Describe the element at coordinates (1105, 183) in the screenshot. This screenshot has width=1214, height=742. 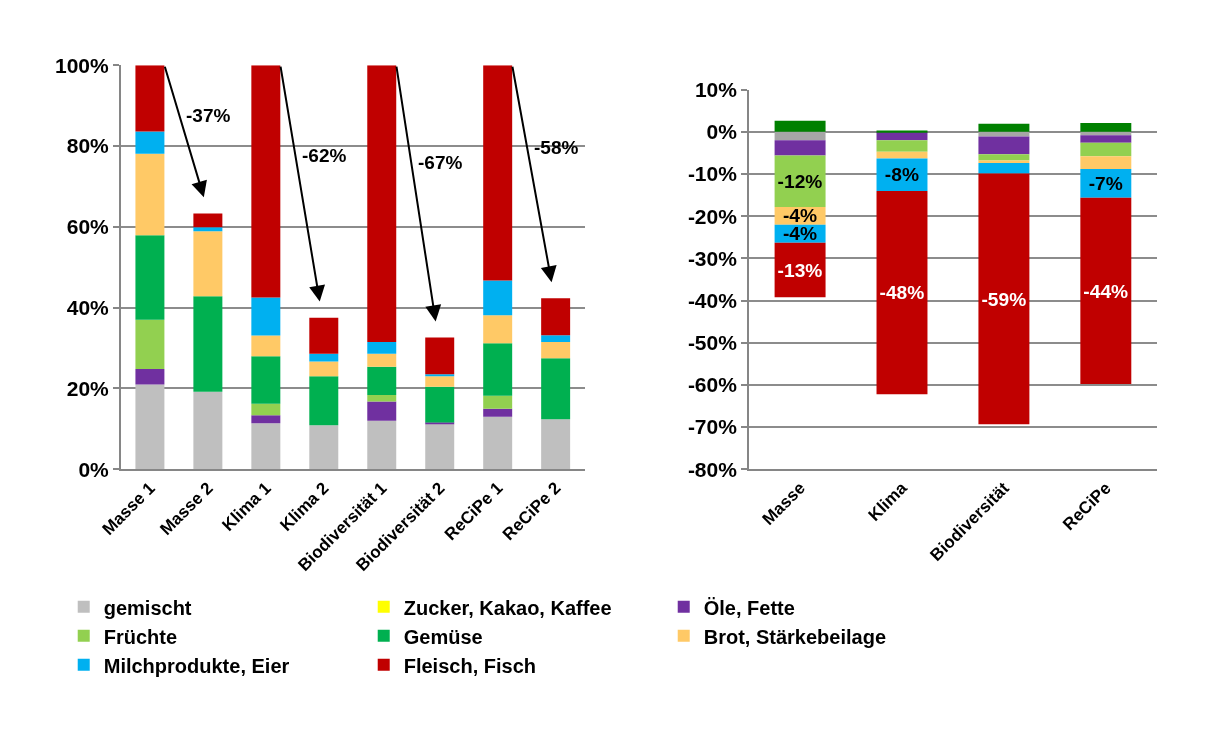
I see `data-label: -7%` at that location.